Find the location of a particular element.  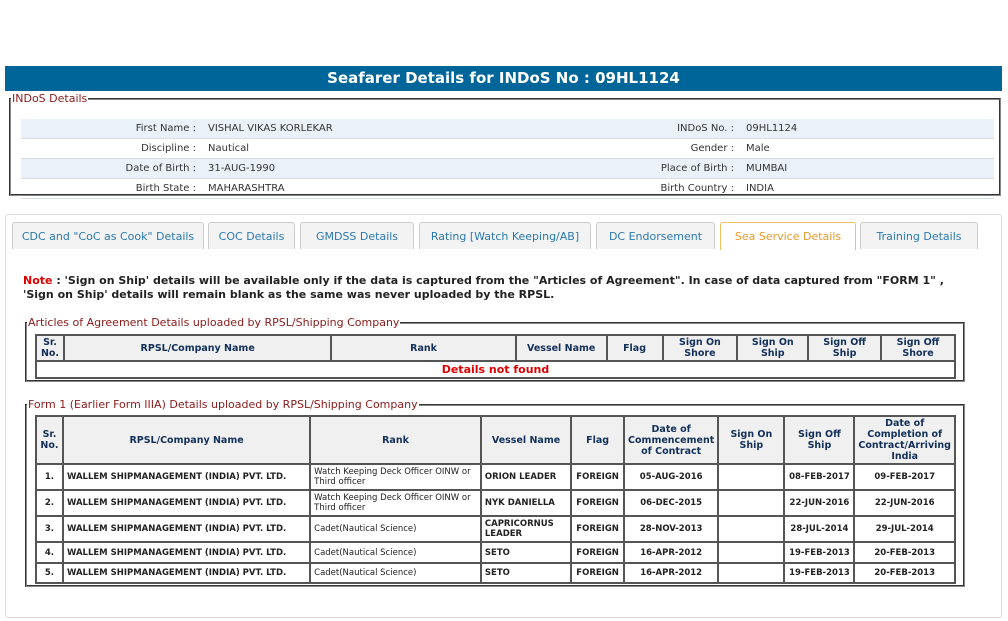

empty-row: Details not found is located at coordinates (495, 369).